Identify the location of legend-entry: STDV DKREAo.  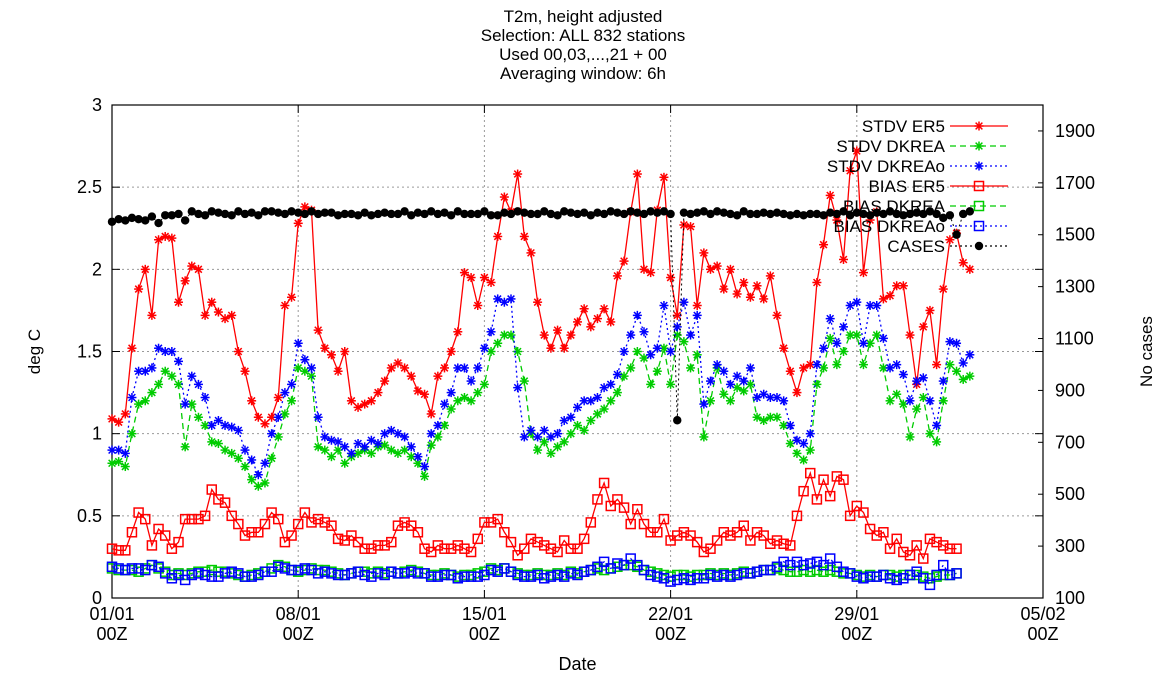
(917, 166).